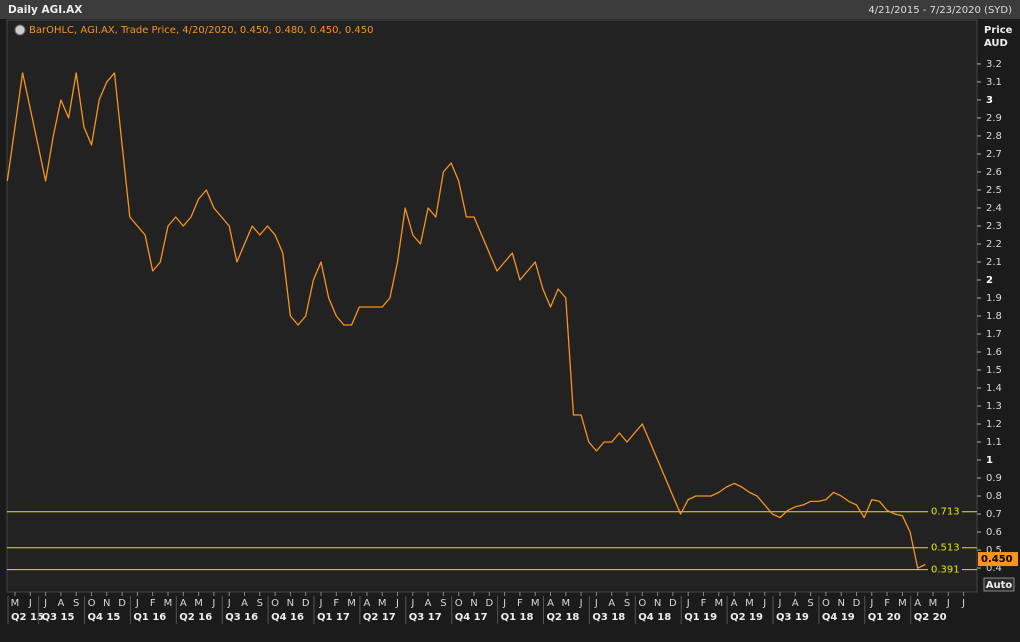 The image size is (1020, 642). What do you see at coordinates (994, 154) in the screenshot?
I see `y-tick-label: 2.7` at bounding box center [994, 154].